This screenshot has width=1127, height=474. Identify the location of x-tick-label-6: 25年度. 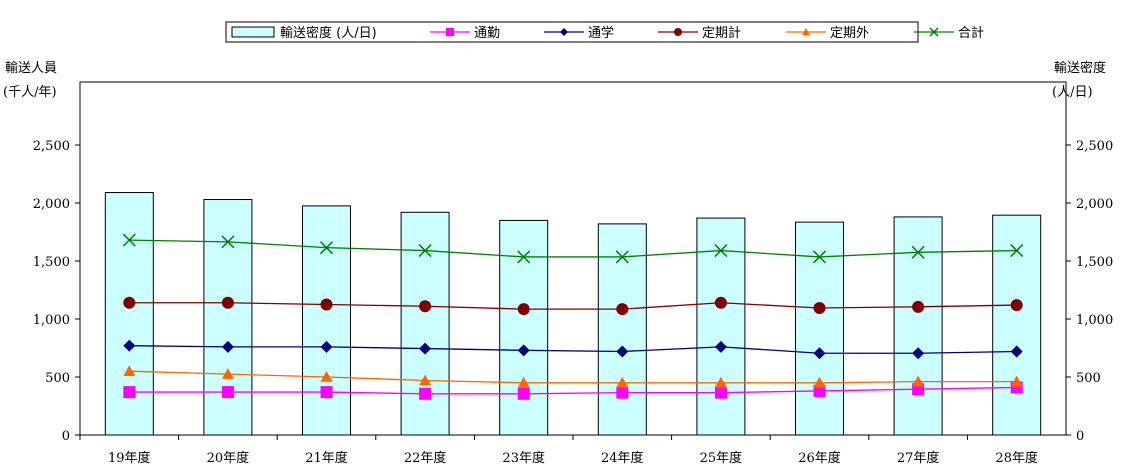
(721, 458).